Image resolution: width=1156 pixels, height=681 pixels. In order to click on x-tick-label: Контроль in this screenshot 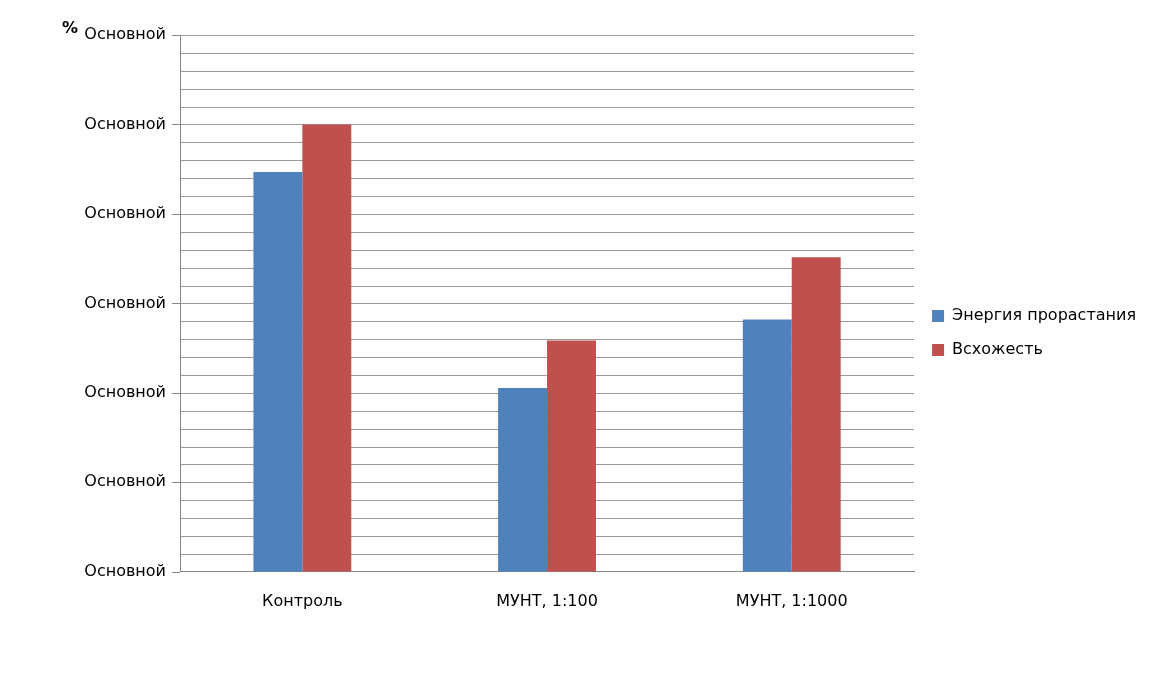, I will do `click(302, 600)`.